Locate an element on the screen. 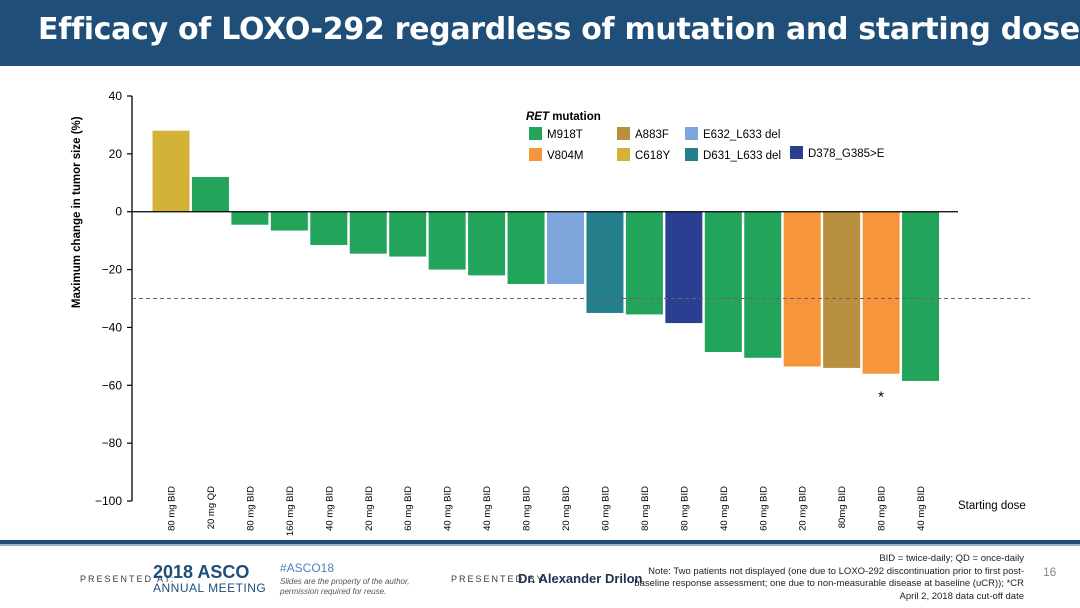 The height and width of the screenshot is (608, 1080). y-tick-label: −20 is located at coordinates (112, 270).